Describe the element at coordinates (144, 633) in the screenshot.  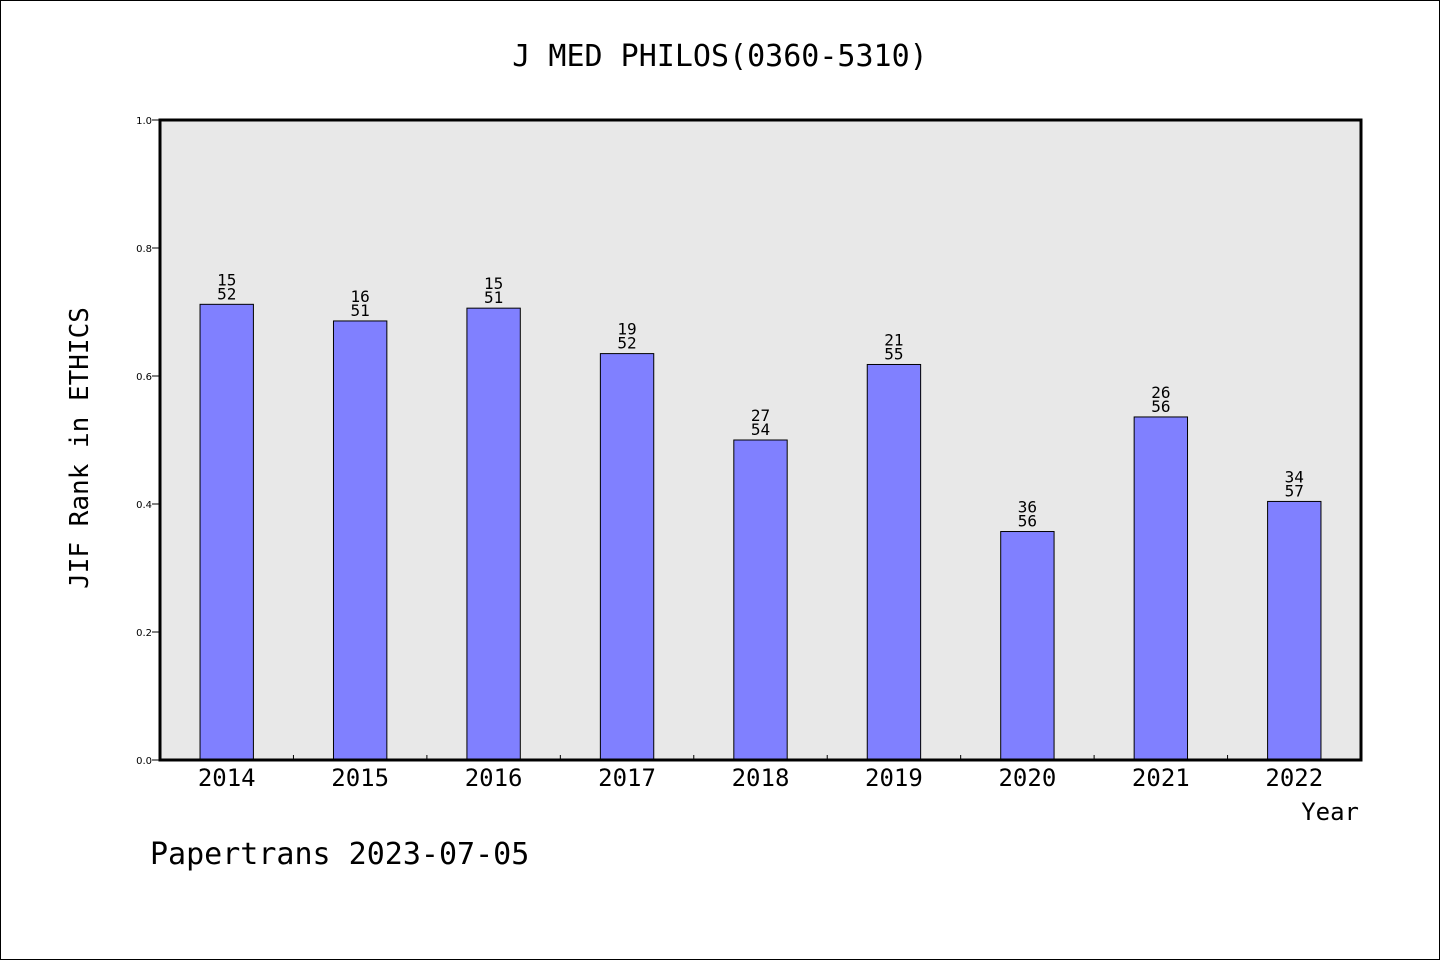
I see `y-tick-label: 0.2` at that location.